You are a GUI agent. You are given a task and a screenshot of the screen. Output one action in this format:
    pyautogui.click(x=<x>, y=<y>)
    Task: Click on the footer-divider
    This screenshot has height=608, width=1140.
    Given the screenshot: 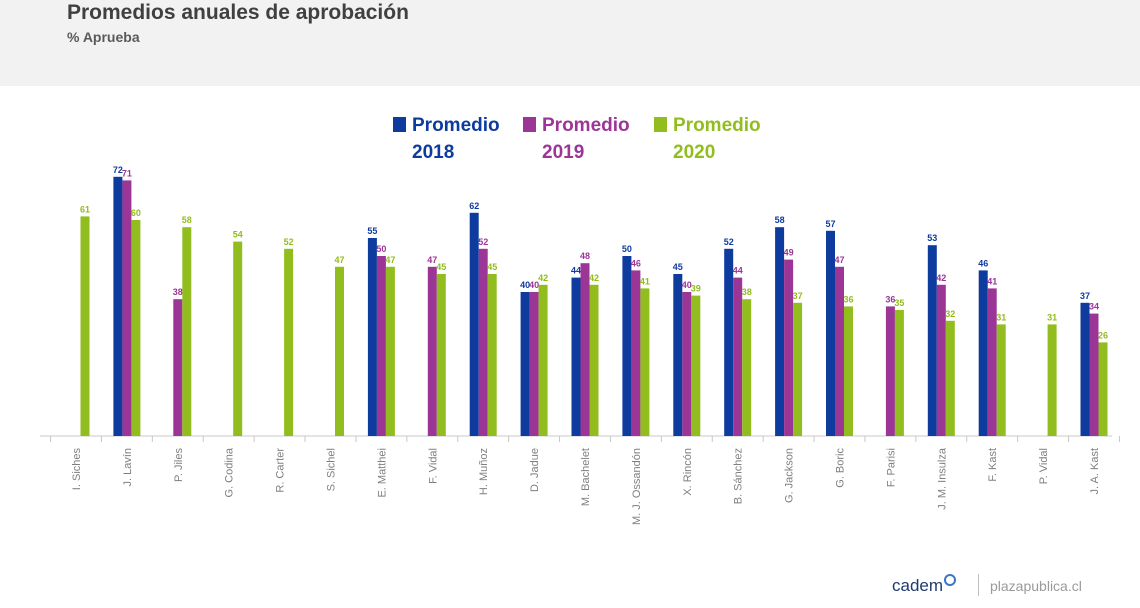 What is the action you would take?
    pyautogui.click(x=978, y=585)
    